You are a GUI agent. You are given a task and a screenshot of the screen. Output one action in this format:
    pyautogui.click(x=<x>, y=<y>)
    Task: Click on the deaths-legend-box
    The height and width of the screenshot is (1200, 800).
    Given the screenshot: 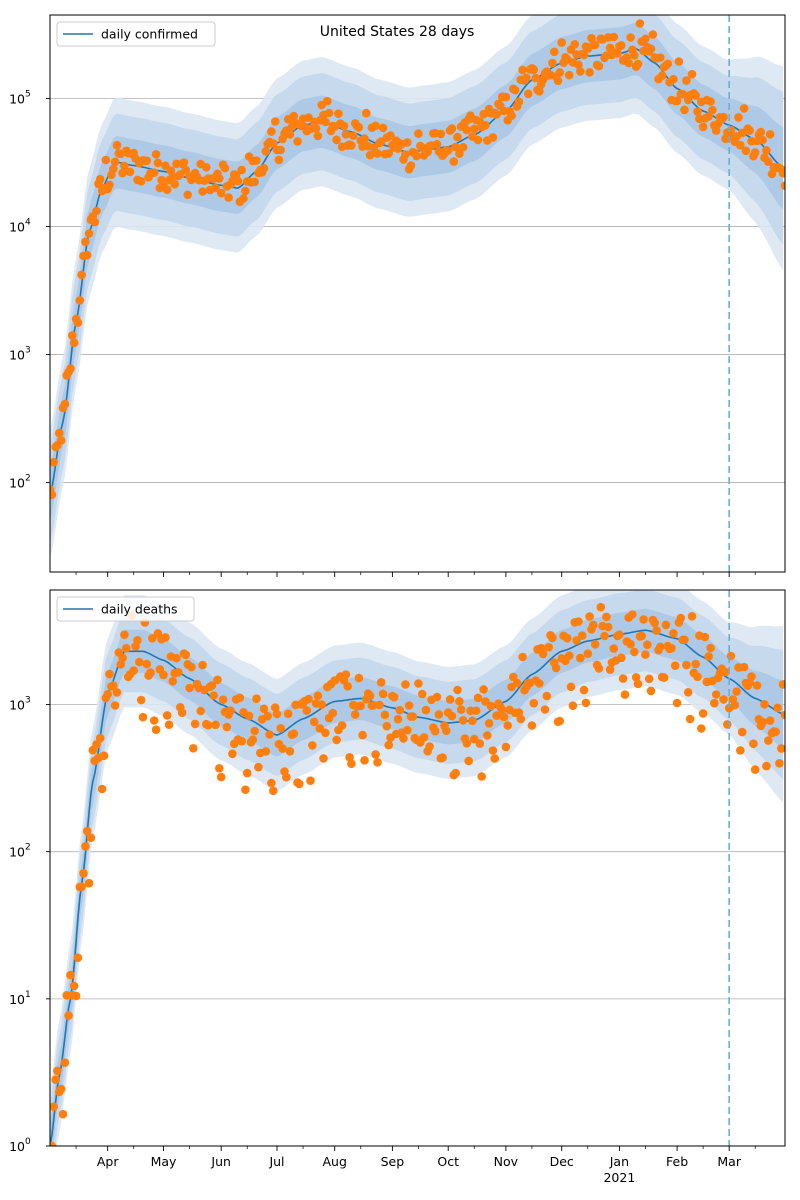 What is the action you would take?
    pyautogui.click(x=125, y=609)
    